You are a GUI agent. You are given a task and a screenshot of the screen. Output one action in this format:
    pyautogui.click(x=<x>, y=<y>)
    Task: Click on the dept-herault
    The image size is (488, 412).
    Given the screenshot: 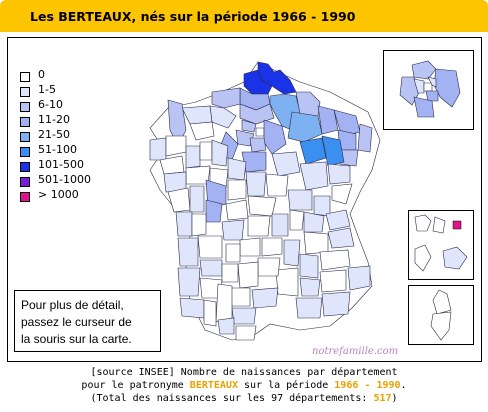 What is the action you would take?
    pyautogui.click(x=265, y=298)
    